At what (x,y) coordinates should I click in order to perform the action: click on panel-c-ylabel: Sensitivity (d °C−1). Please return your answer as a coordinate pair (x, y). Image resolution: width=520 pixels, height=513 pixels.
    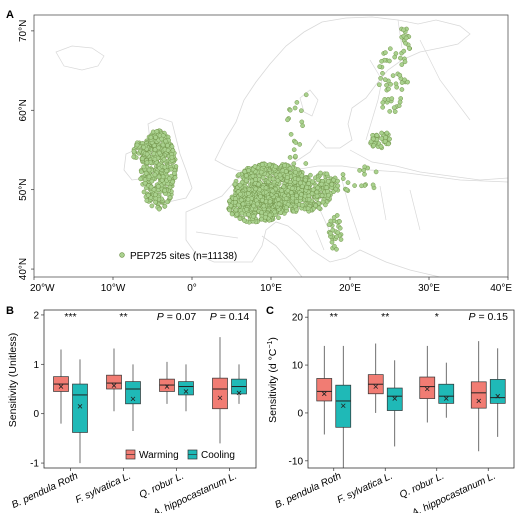
    Looking at the image, I should click on (273, 380).